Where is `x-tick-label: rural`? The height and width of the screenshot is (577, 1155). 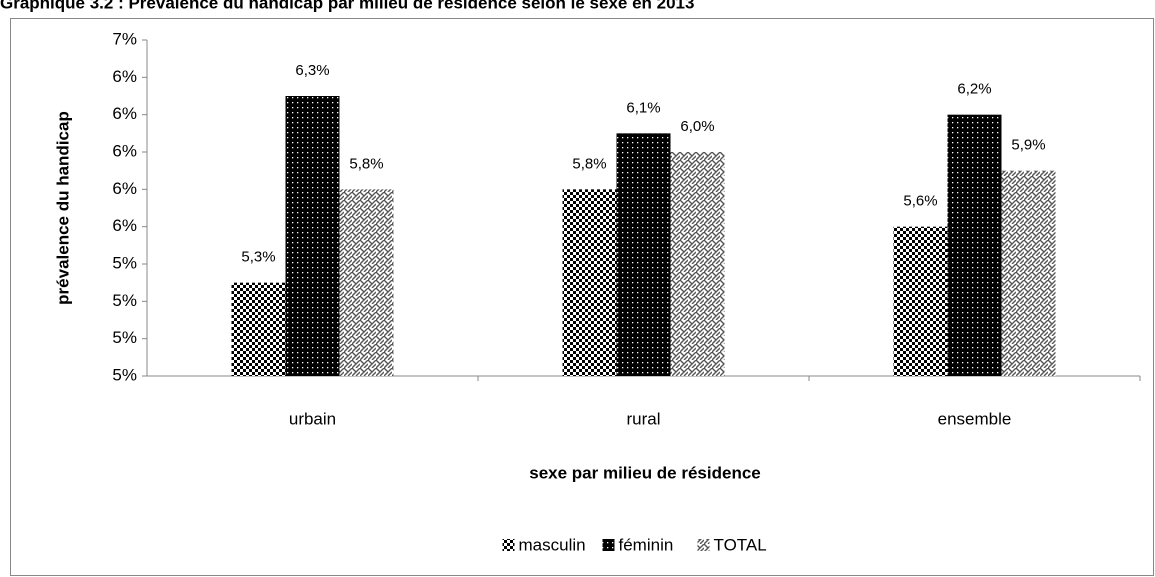 x-tick-label: rural is located at coordinates (643, 418).